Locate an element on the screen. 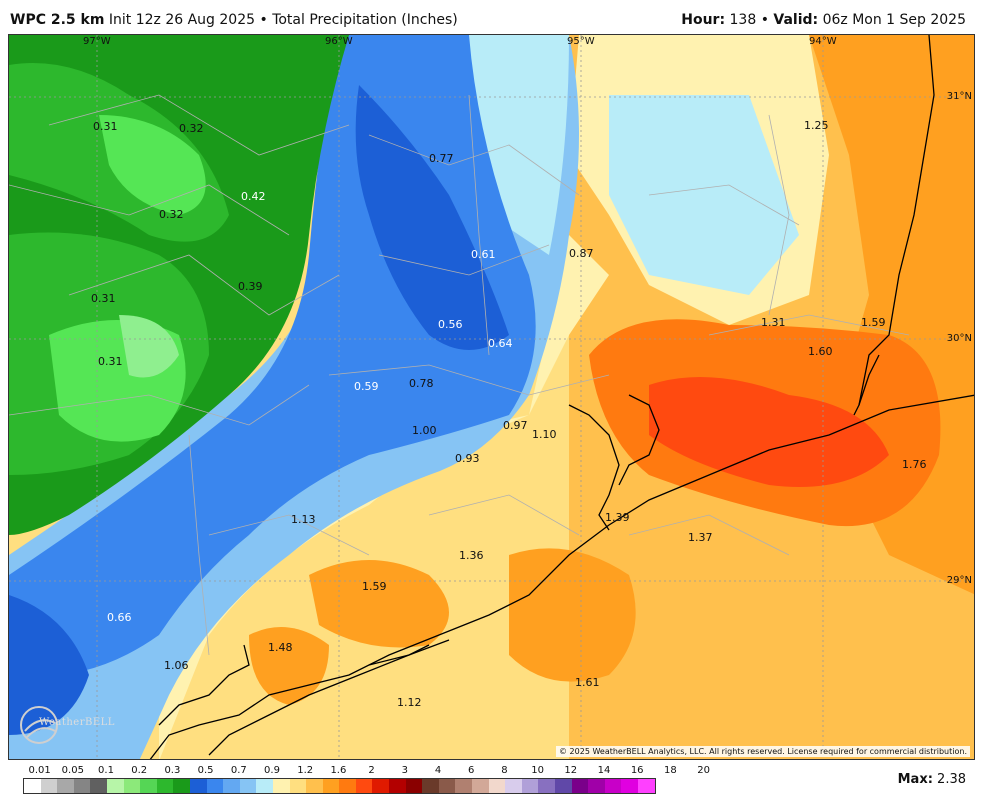 This screenshot has width=984, height=808. max-value: 2.38 is located at coordinates (951, 779).